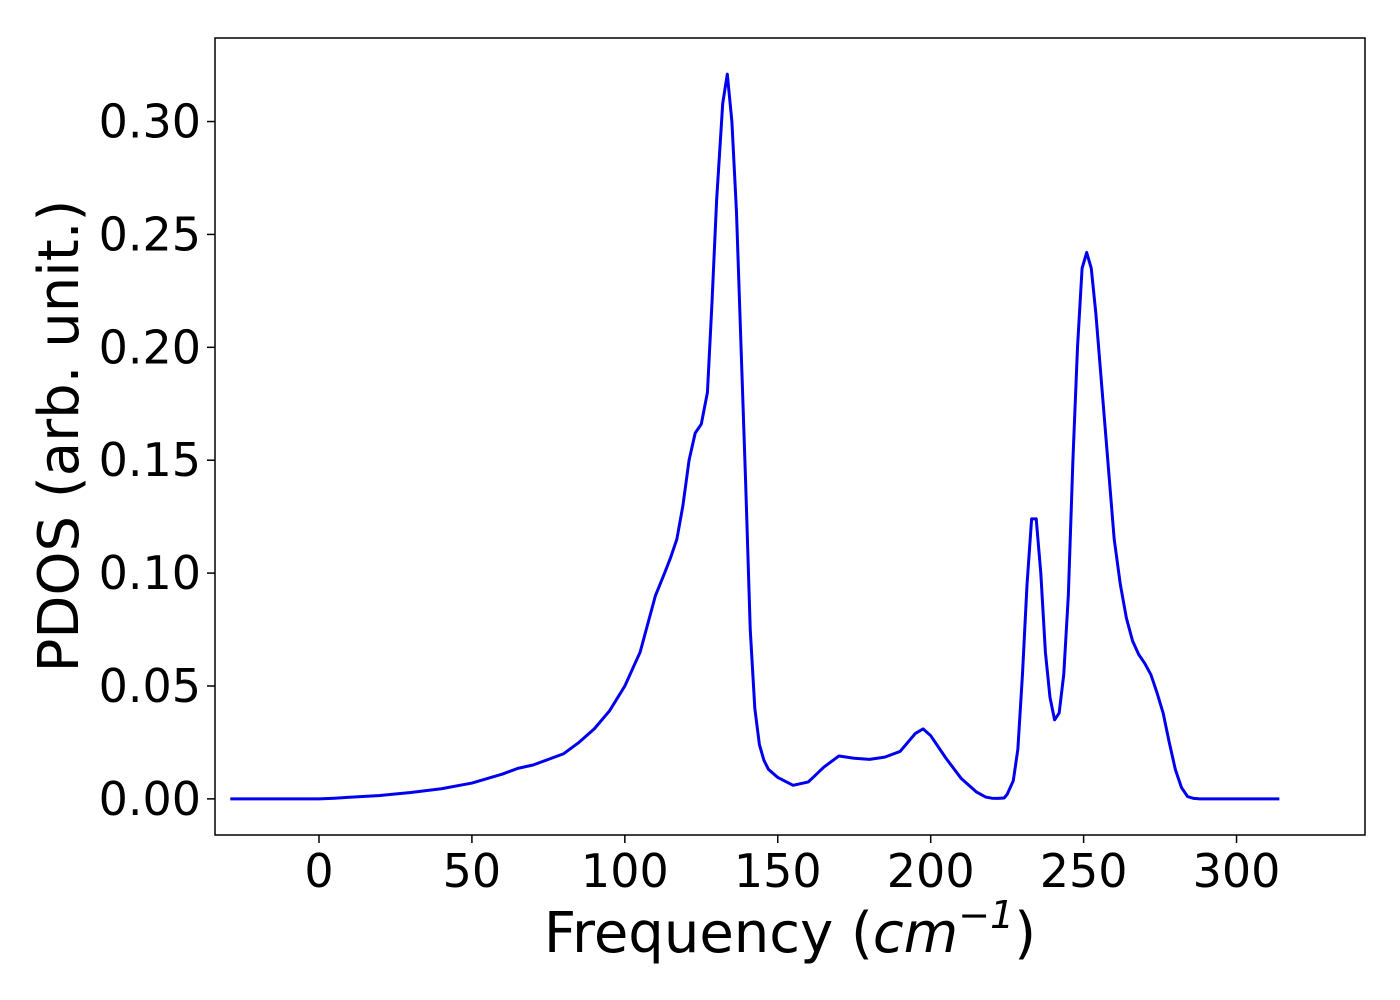 Image resolution: width=1400 pixels, height=1000 pixels. Describe the element at coordinates (1084, 871) in the screenshot. I see `x-tick-label: 250` at that location.